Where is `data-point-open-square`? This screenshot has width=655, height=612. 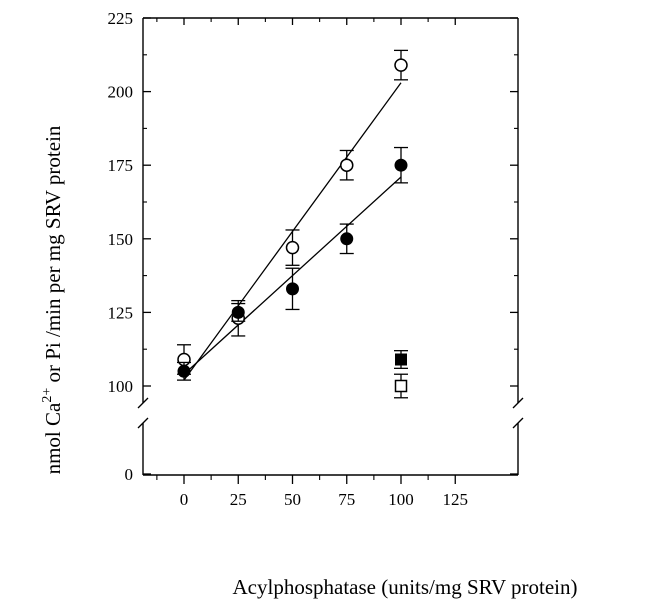
data-point-open-square is located at coordinates (401, 386).